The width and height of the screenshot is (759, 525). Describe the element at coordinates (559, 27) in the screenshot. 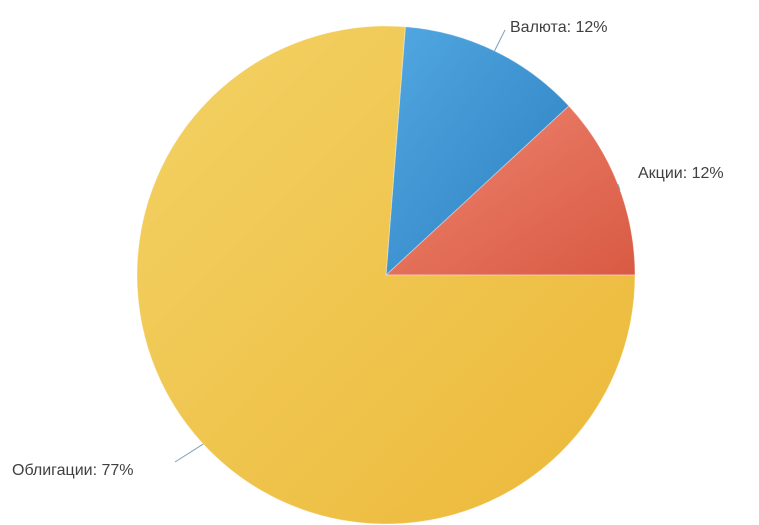

I see `data-label-2: Валюта: 12%` at that location.